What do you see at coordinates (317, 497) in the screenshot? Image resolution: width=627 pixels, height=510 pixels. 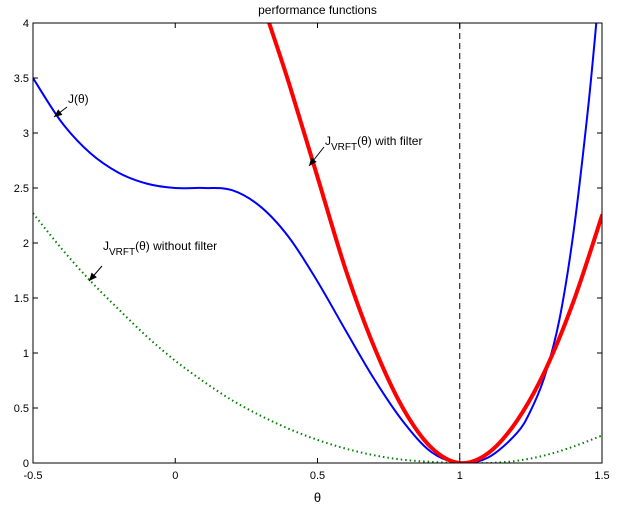 I see `x-axis-label: θ` at bounding box center [317, 497].